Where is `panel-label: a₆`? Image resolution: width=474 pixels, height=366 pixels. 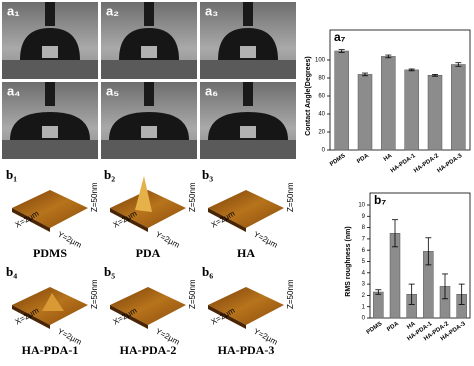 panel-label: a₆ is located at coordinates (211, 90).